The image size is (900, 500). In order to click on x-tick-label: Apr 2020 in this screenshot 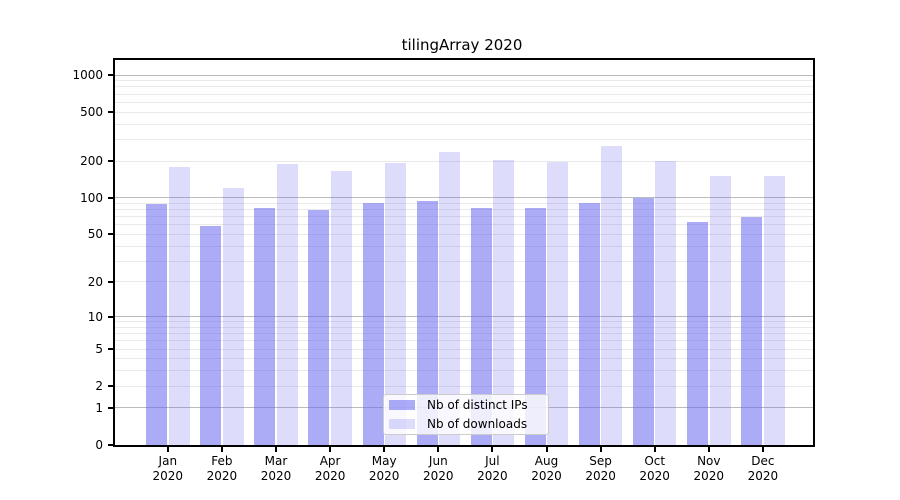, I will do `click(330, 468)`.